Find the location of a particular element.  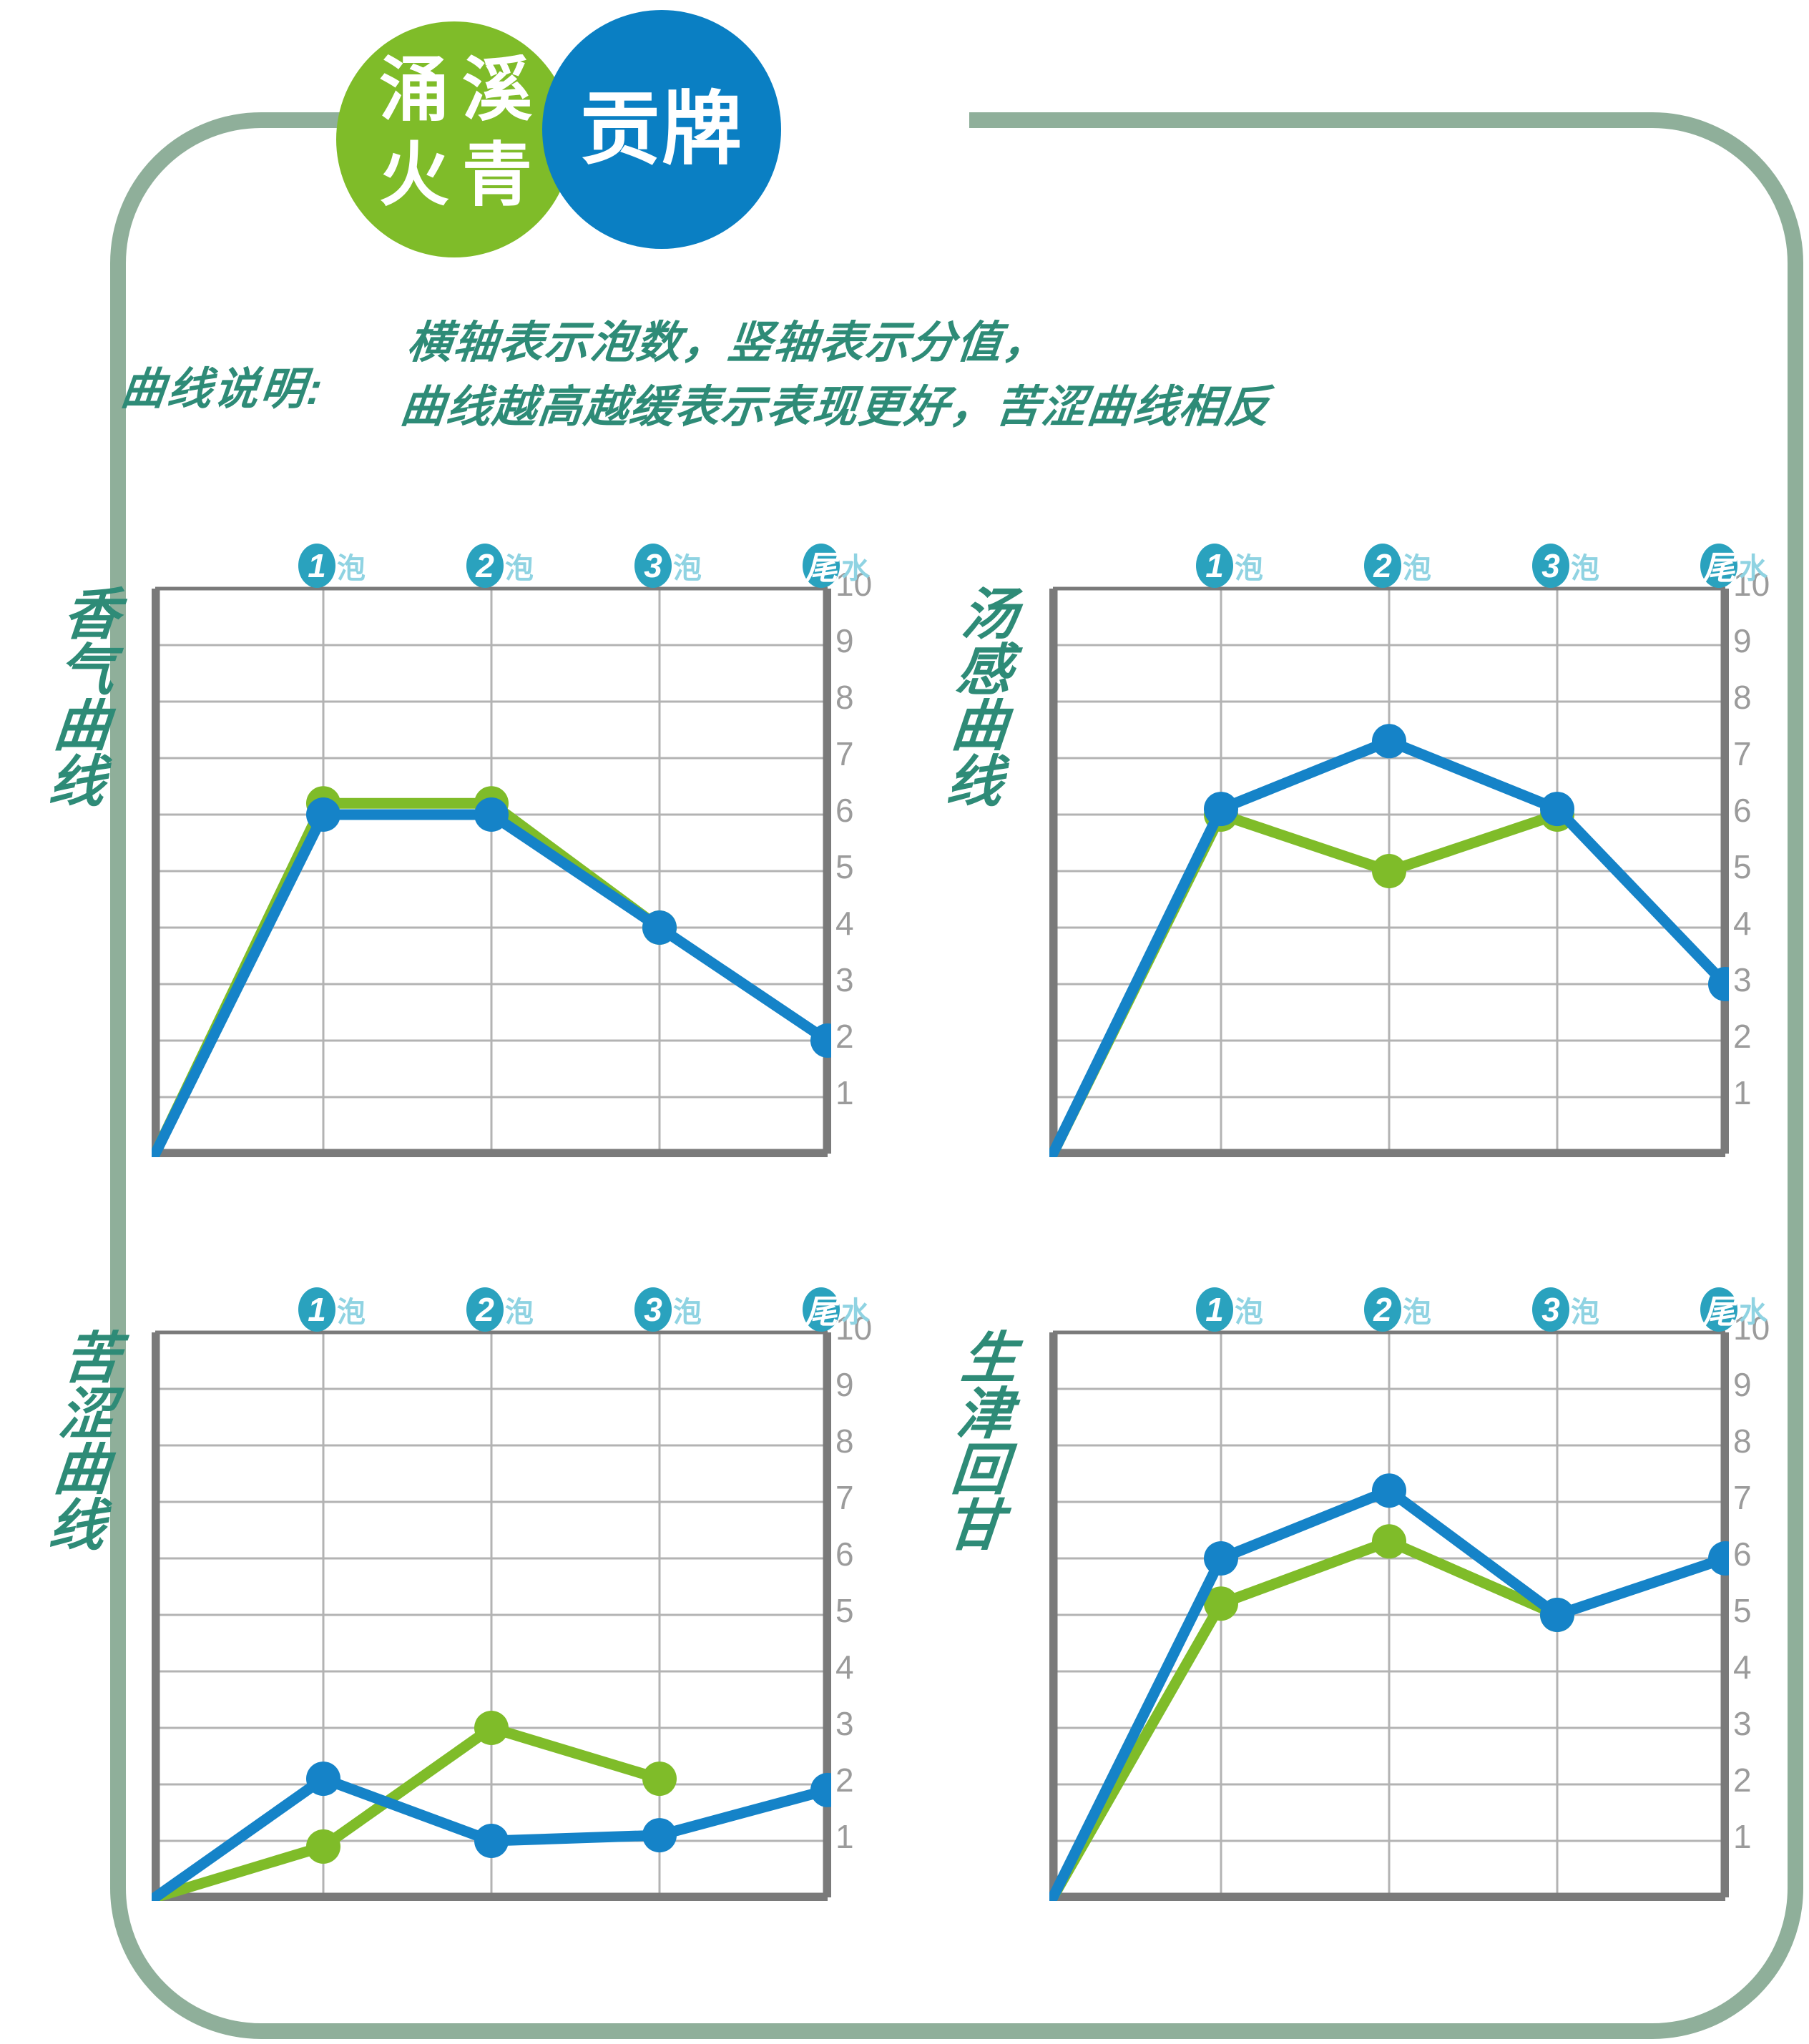

chart-title-char: 回 is located at coordinates (979, 1469).